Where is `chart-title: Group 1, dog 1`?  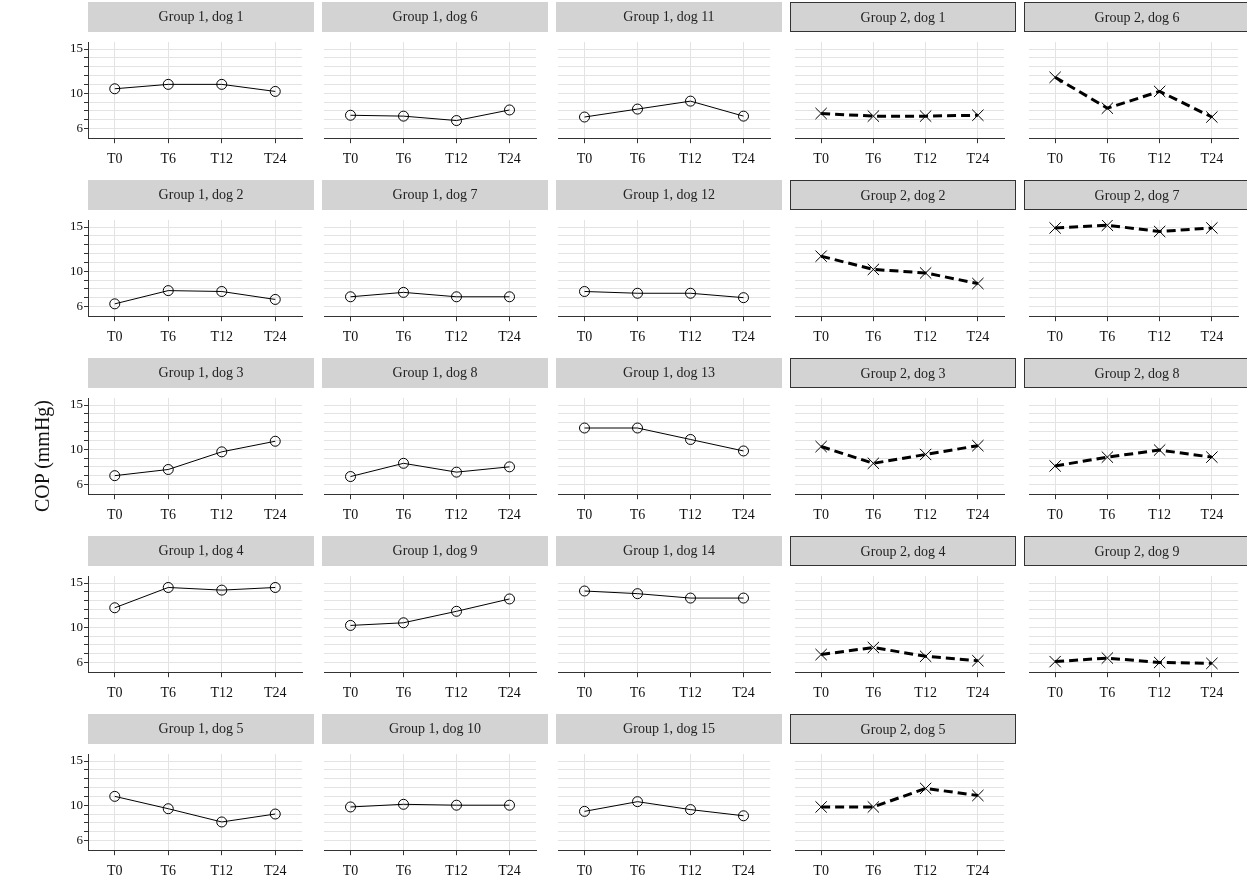 chart-title: Group 1, dog 1 is located at coordinates (201, 17).